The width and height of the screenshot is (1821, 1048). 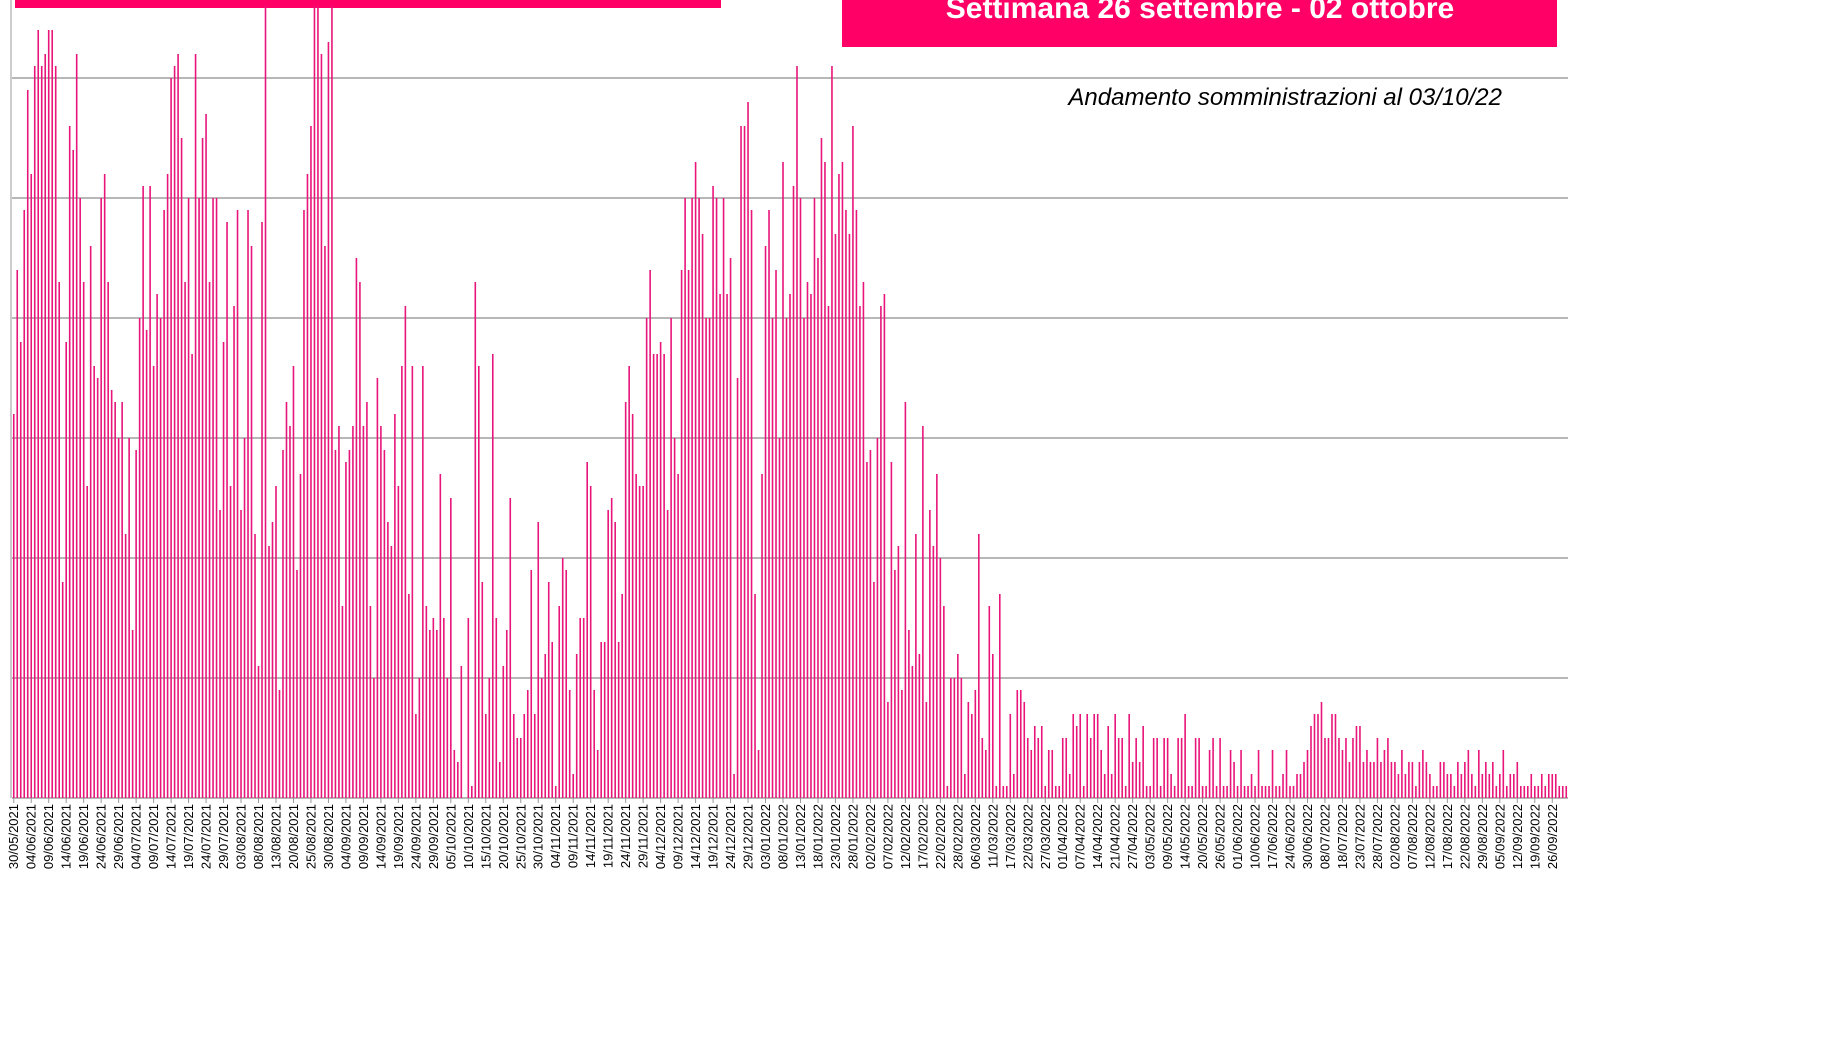 What do you see at coordinates (136, 836) in the screenshot?
I see `x-tick-label: 04/07/2021` at bounding box center [136, 836].